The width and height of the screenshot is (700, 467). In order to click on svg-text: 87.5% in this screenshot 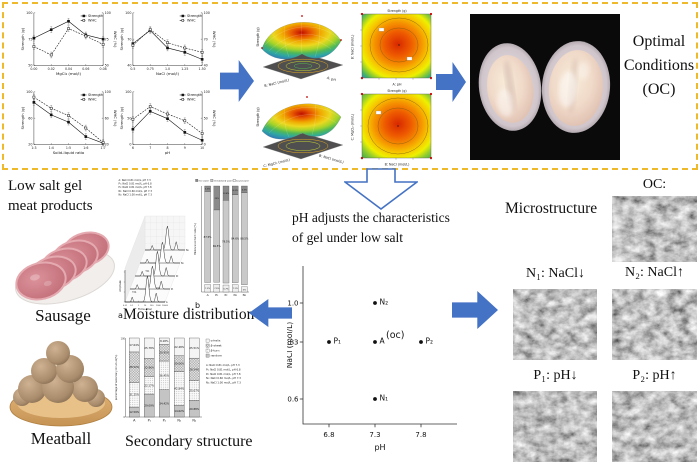, I will do `click(208, 237)`.